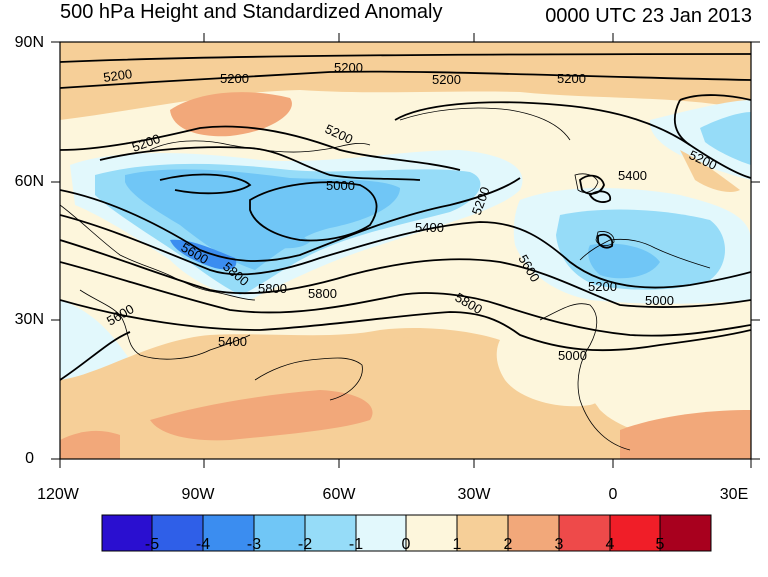  What do you see at coordinates (559, 544) in the screenshot?
I see `colorbar-label: 3` at bounding box center [559, 544].